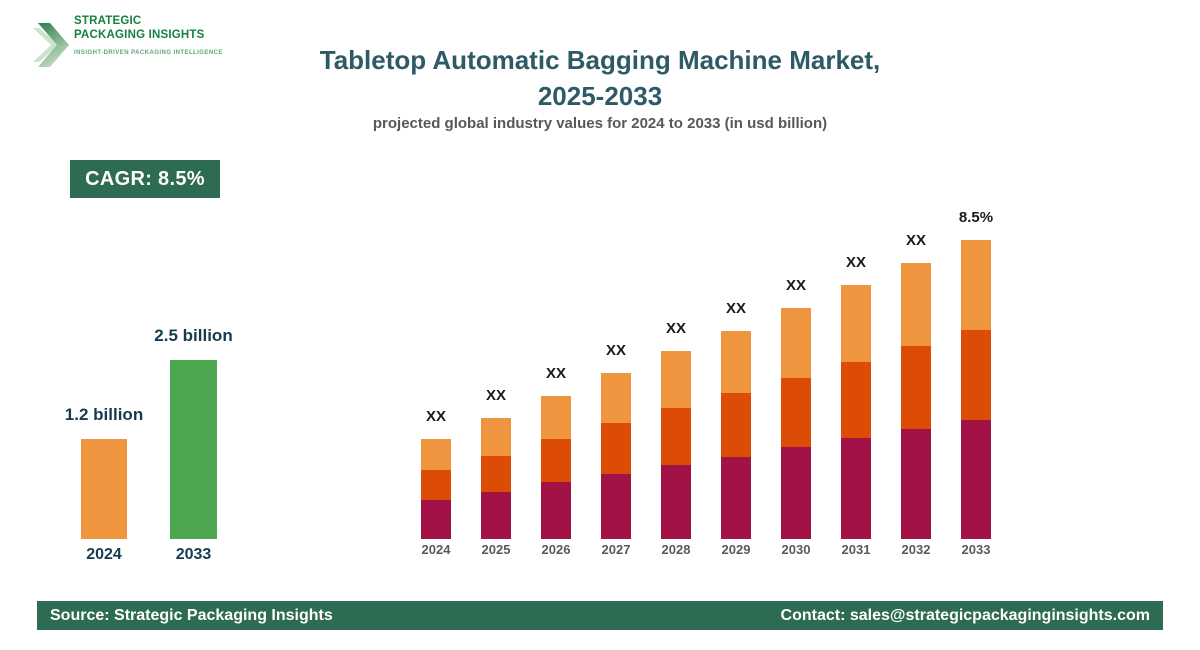  Describe the element at coordinates (976, 285) in the screenshot. I see `stacked-bar-2033-segment_top` at that location.